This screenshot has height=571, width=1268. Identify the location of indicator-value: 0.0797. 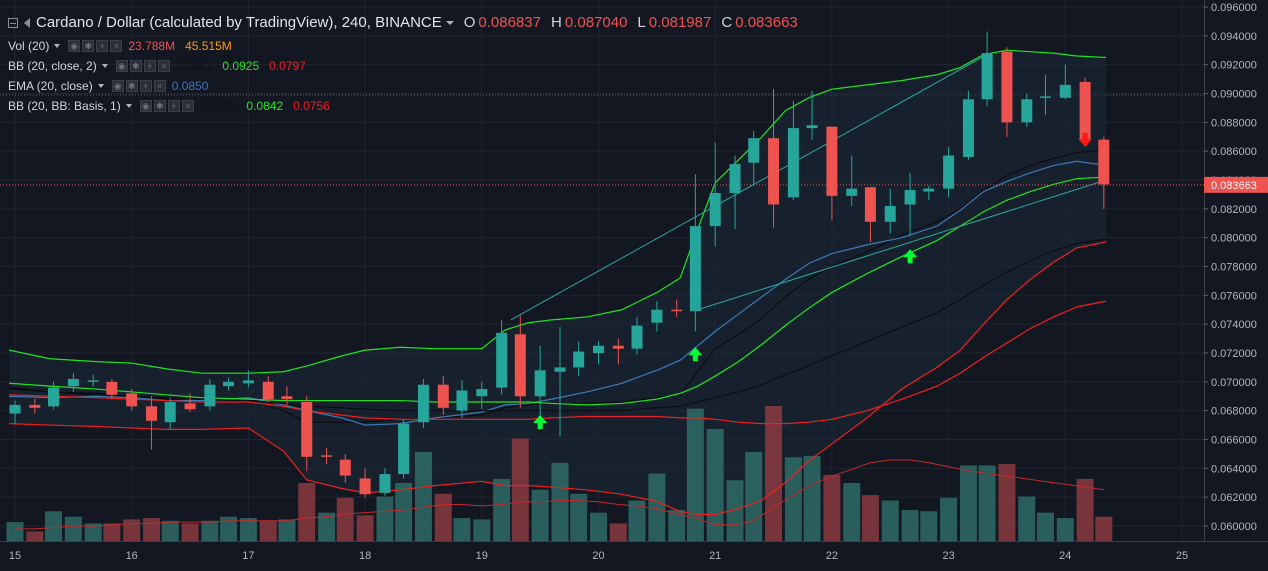
(287, 66).